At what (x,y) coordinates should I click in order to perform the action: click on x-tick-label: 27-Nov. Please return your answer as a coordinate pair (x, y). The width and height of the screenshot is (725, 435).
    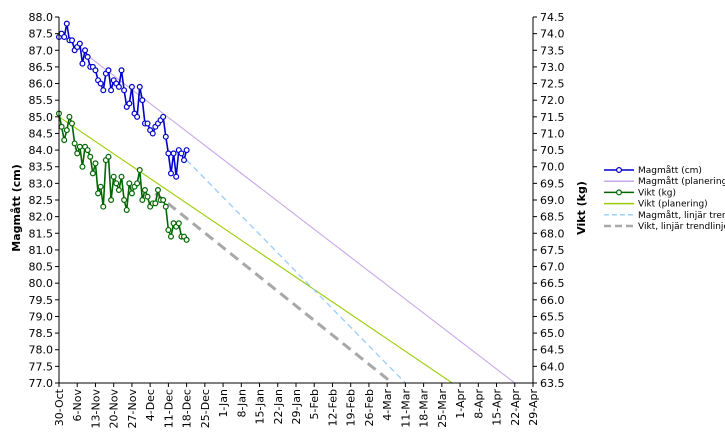
    Looking at the image, I should click on (132, 409).